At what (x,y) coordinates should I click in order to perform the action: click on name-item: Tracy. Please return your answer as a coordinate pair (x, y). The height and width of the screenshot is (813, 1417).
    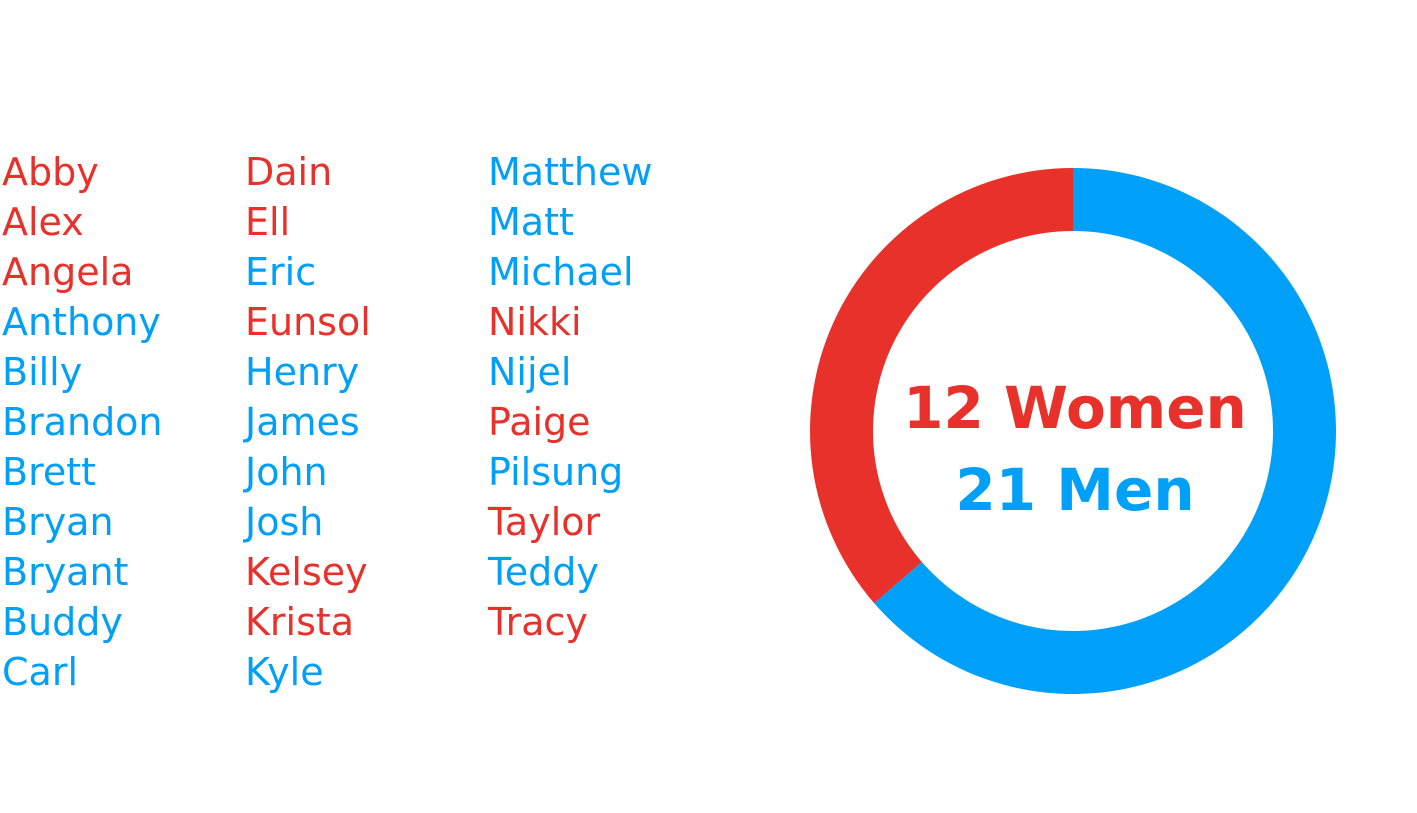
    Looking at the image, I should click on (538, 622).